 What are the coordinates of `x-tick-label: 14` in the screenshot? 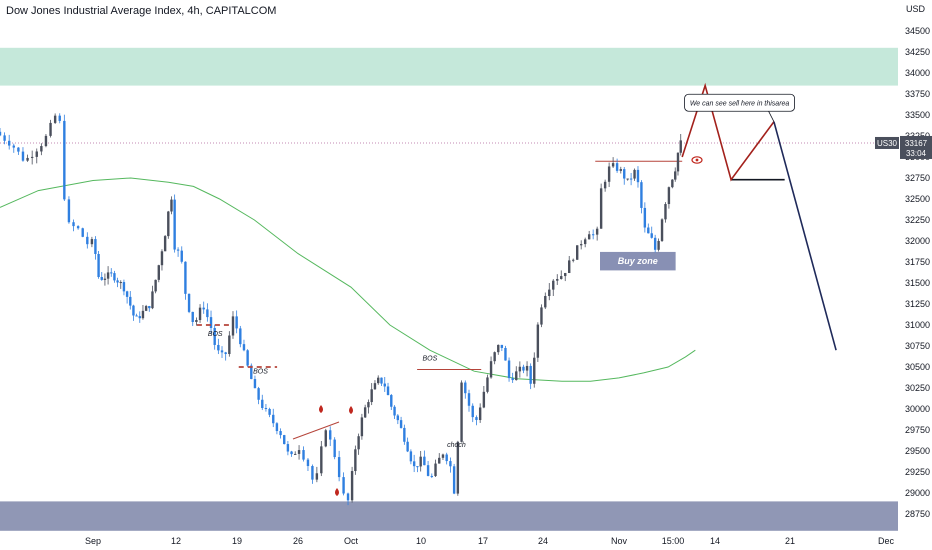 It's located at (715, 541).